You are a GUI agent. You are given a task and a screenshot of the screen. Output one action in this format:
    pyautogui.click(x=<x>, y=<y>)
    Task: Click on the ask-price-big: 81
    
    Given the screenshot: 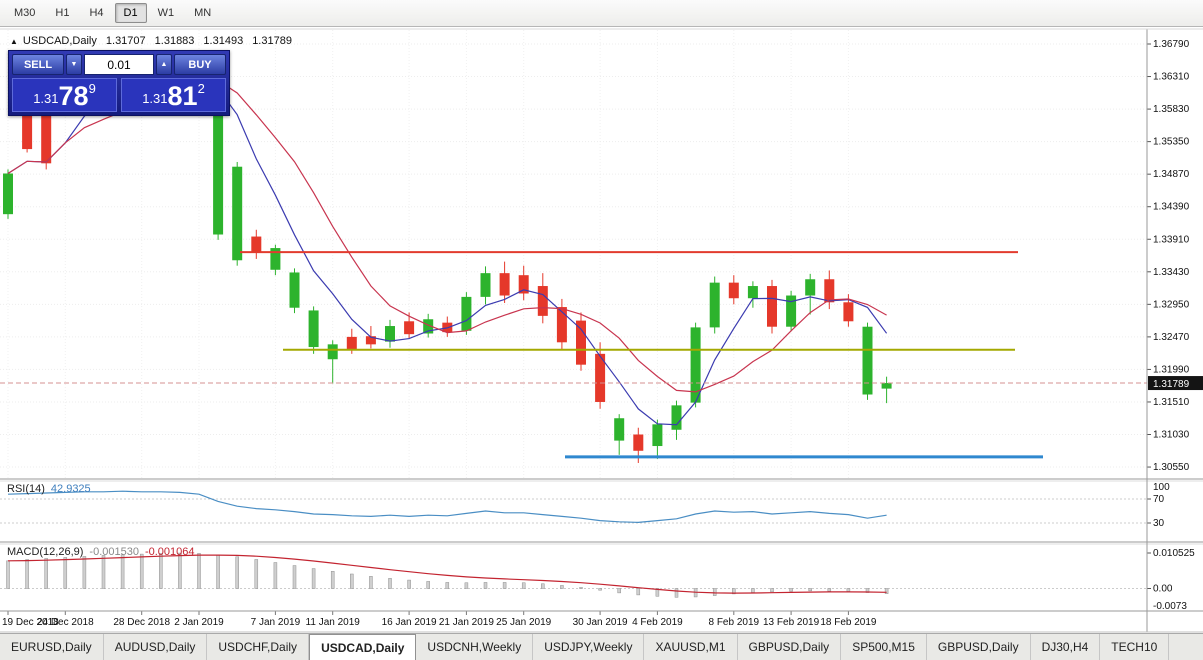 What is the action you would take?
    pyautogui.click(x=182, y=96)
    